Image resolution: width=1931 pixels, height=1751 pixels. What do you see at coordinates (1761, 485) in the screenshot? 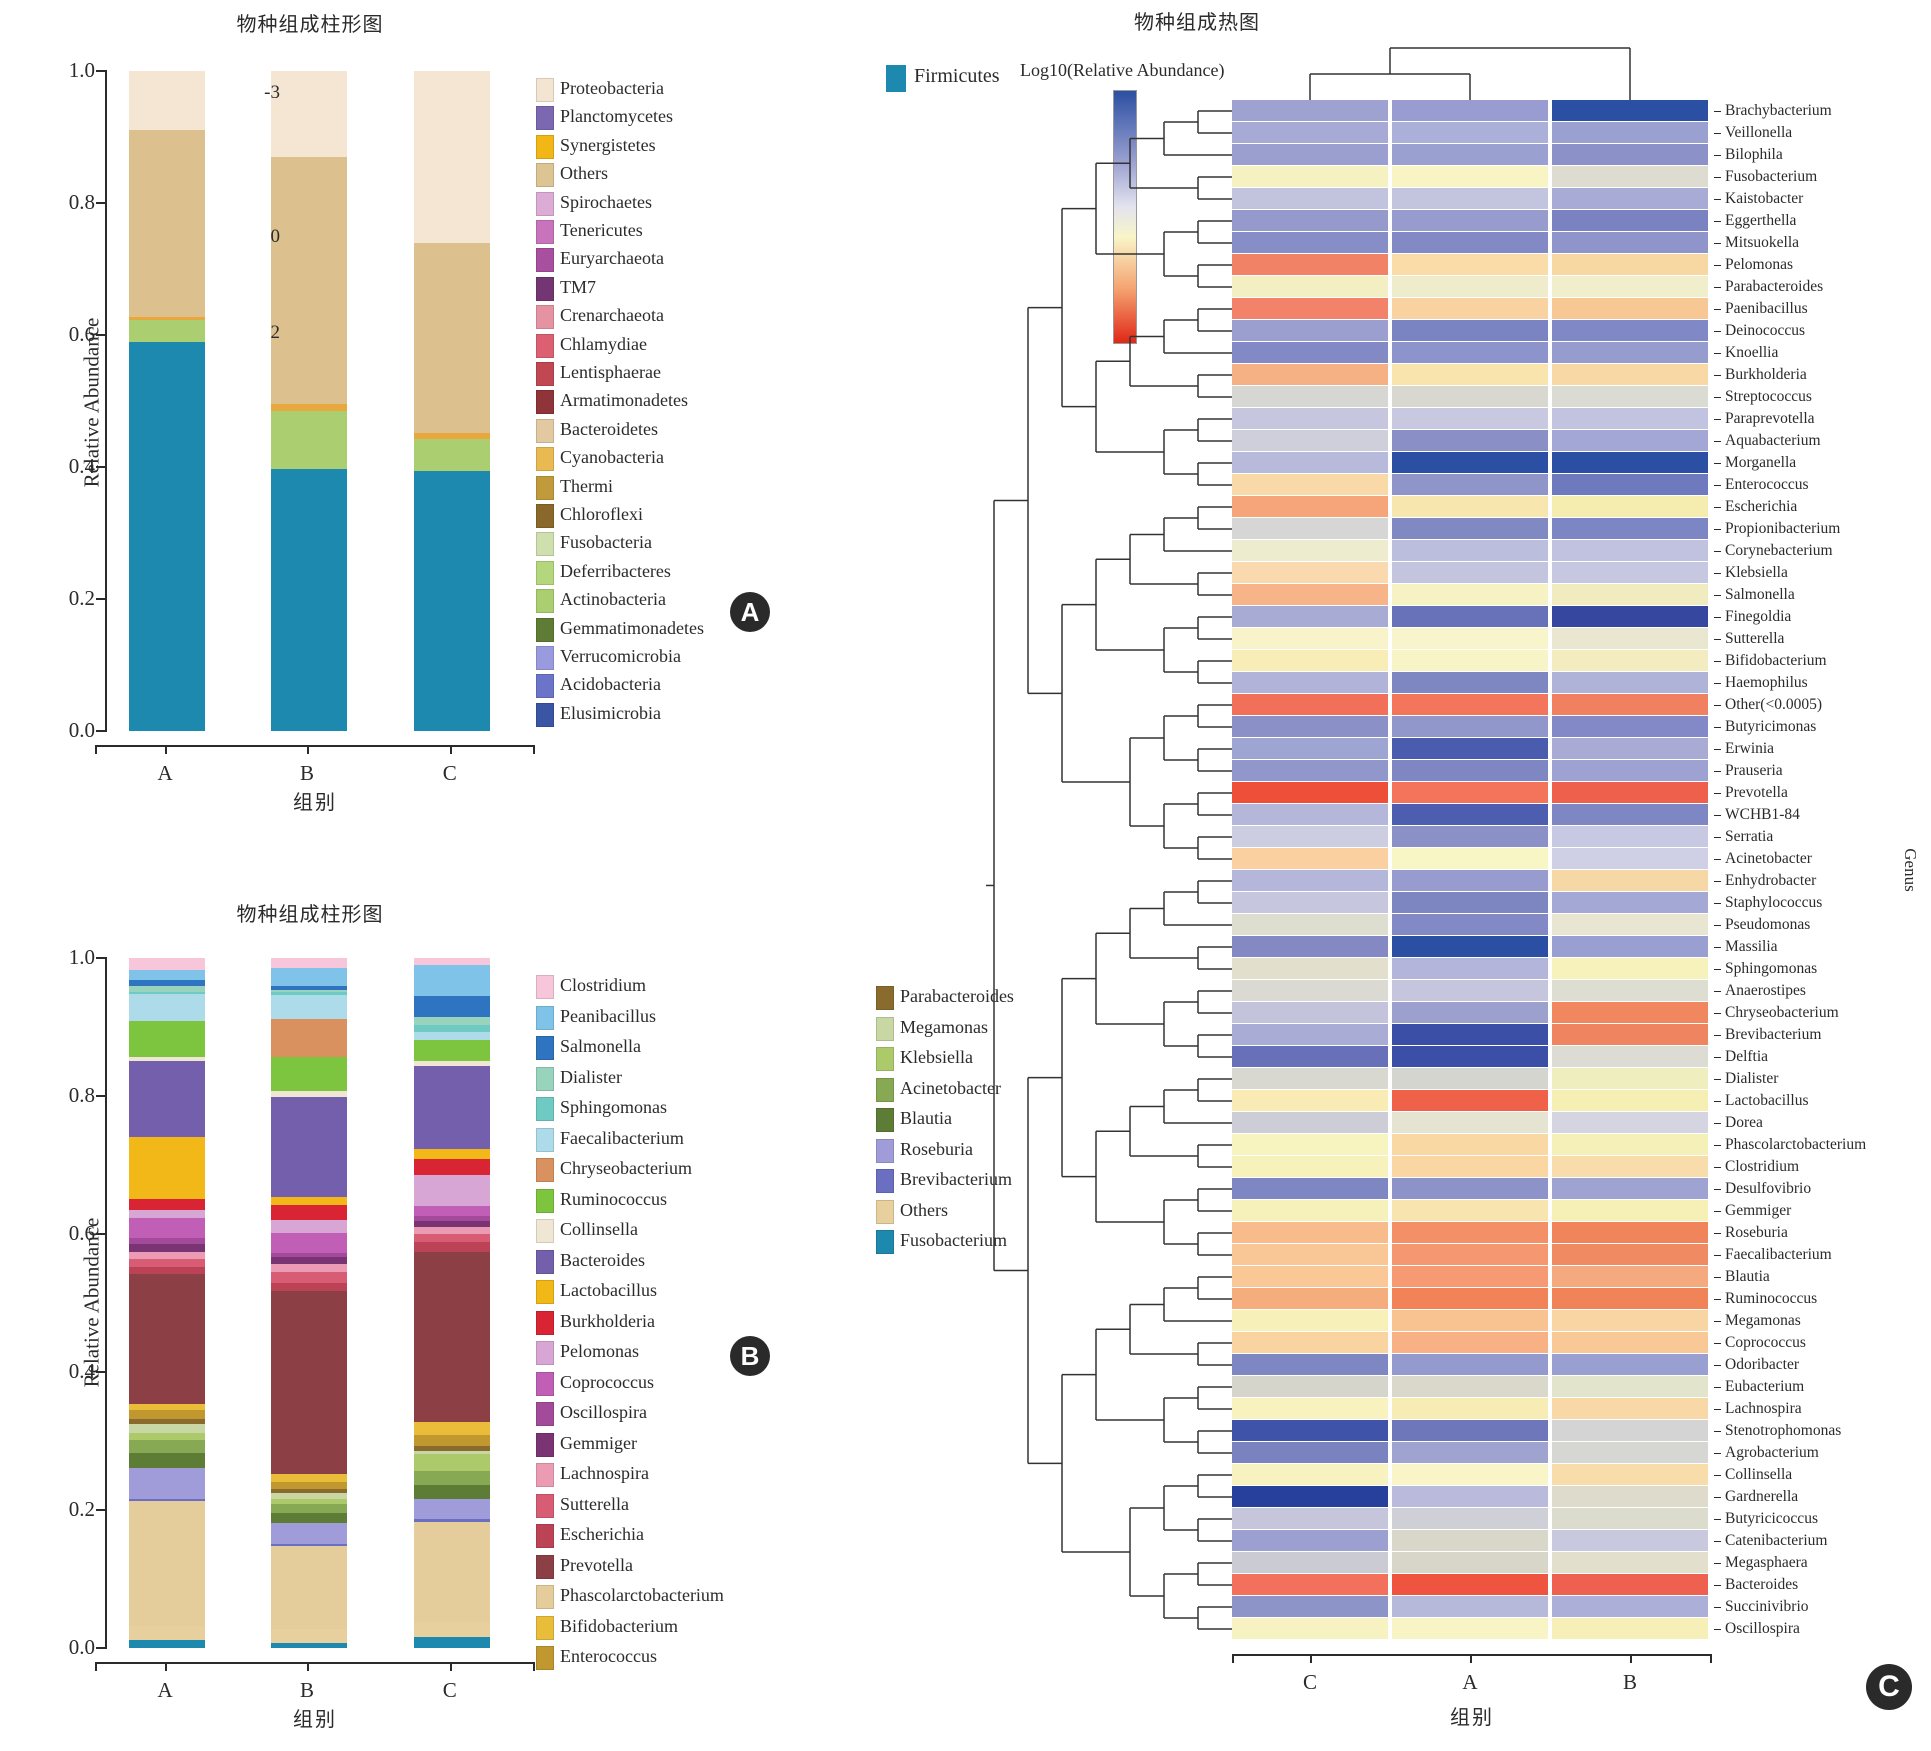
I see `heatmap-row-label-enterococcus: Enterococcus` at bounding box center [1761, 485].